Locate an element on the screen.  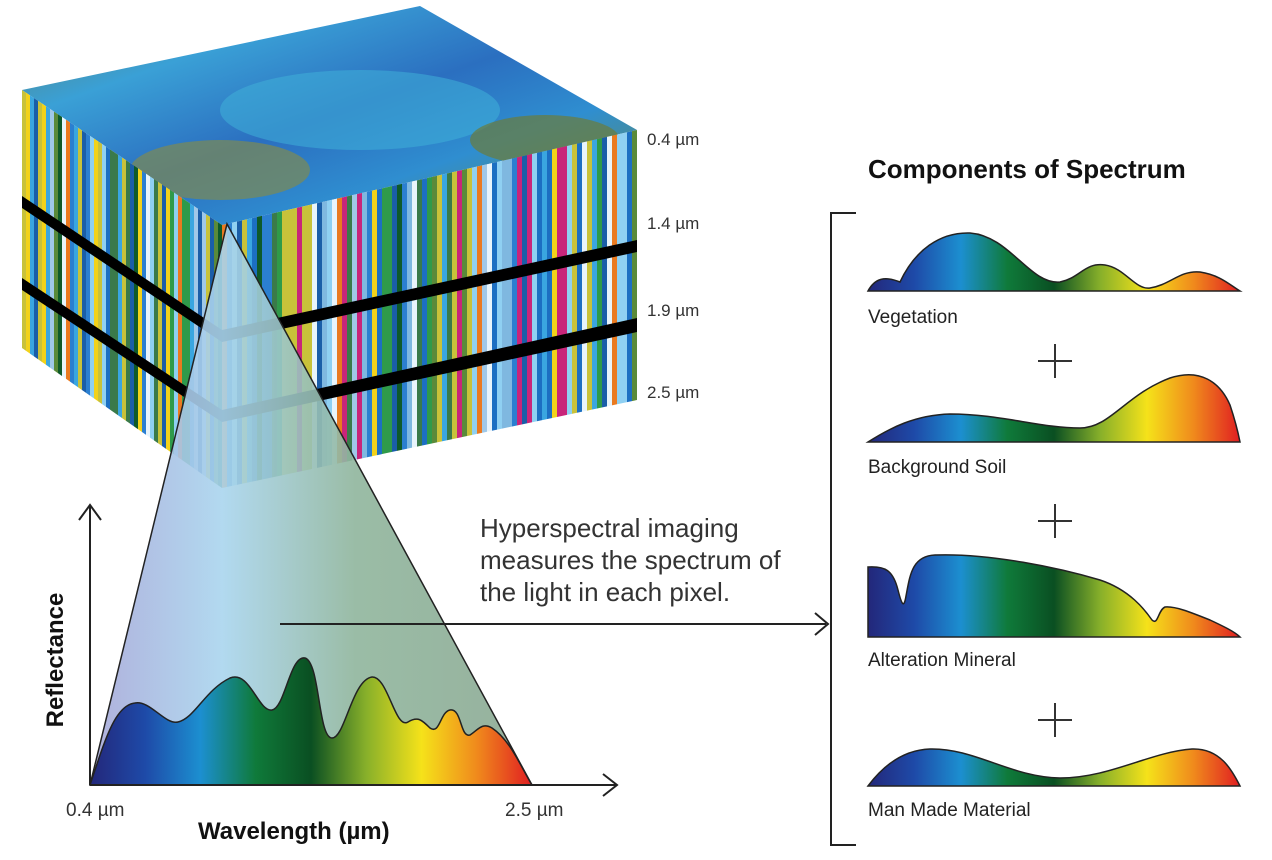
x-axis-max-label: 2.5 µm is located at coordinates (534, 810).